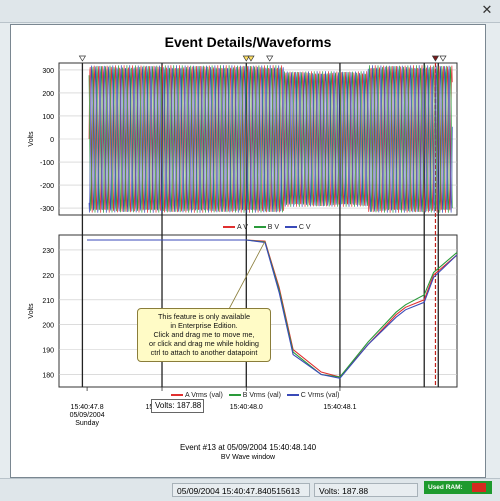 The width and height of the screenshot is (500, 501). I want to click on bottom-legend: A Vrms (val) B Vrms (val) C Vrms (val), so click(255, 395).